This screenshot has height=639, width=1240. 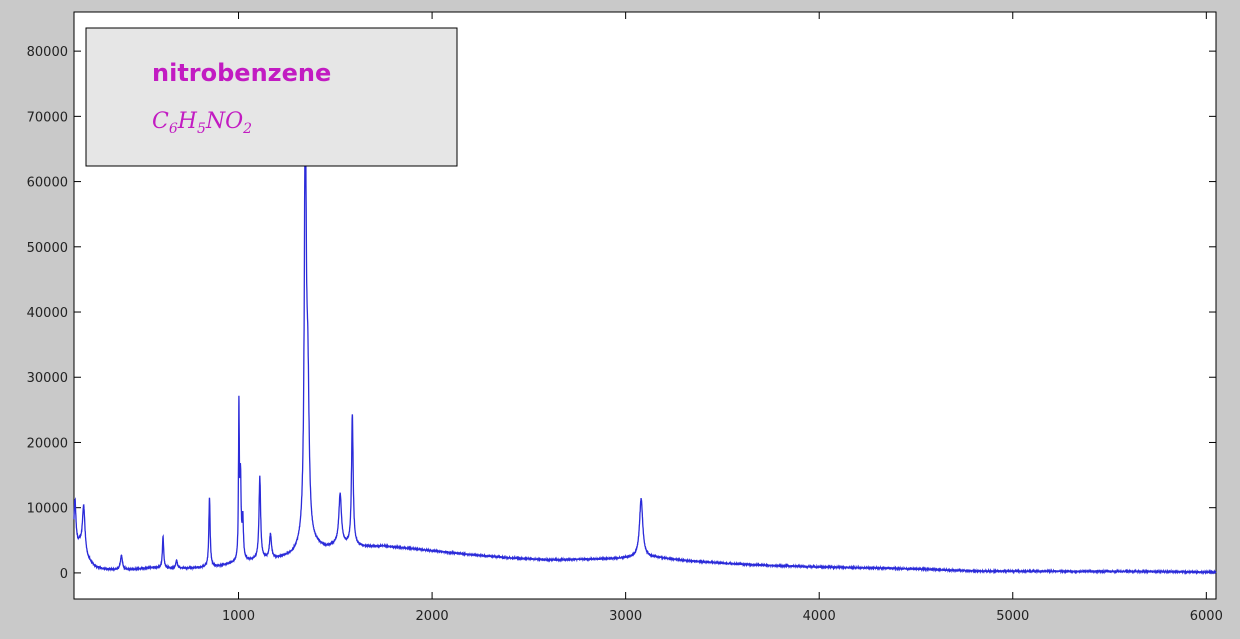 What do you see at coordinates (47, 443) in the screenshot?
I see `y-tick-label: 20000` at bounding box center [47, 443].